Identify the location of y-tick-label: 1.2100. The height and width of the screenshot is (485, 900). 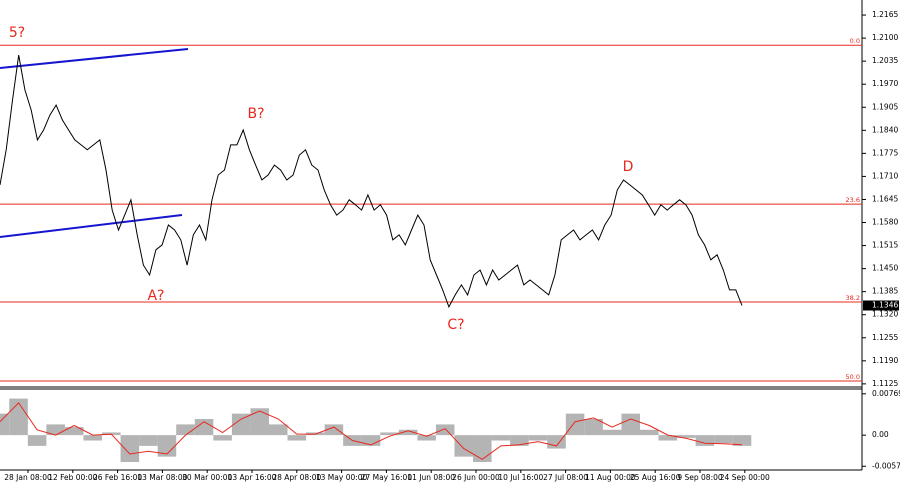
(885, 37).